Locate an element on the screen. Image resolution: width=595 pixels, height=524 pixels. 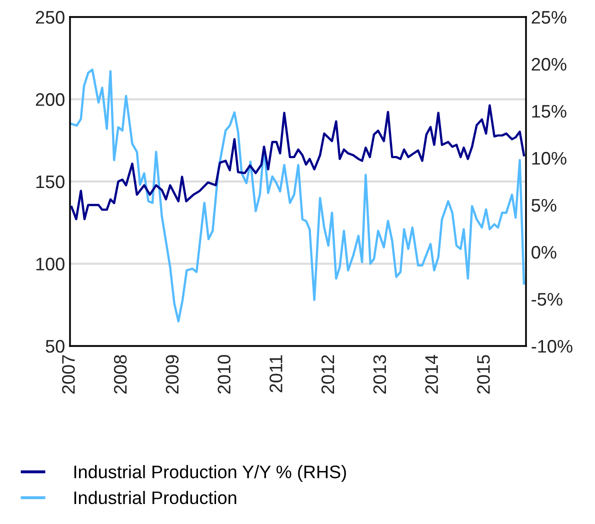
y-tick-label: 200 is located at coordinates (50, 99).